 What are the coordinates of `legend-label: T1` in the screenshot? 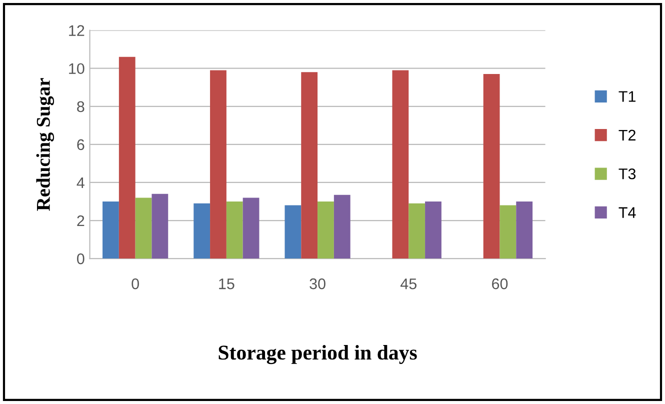 It's located at (627, 96).